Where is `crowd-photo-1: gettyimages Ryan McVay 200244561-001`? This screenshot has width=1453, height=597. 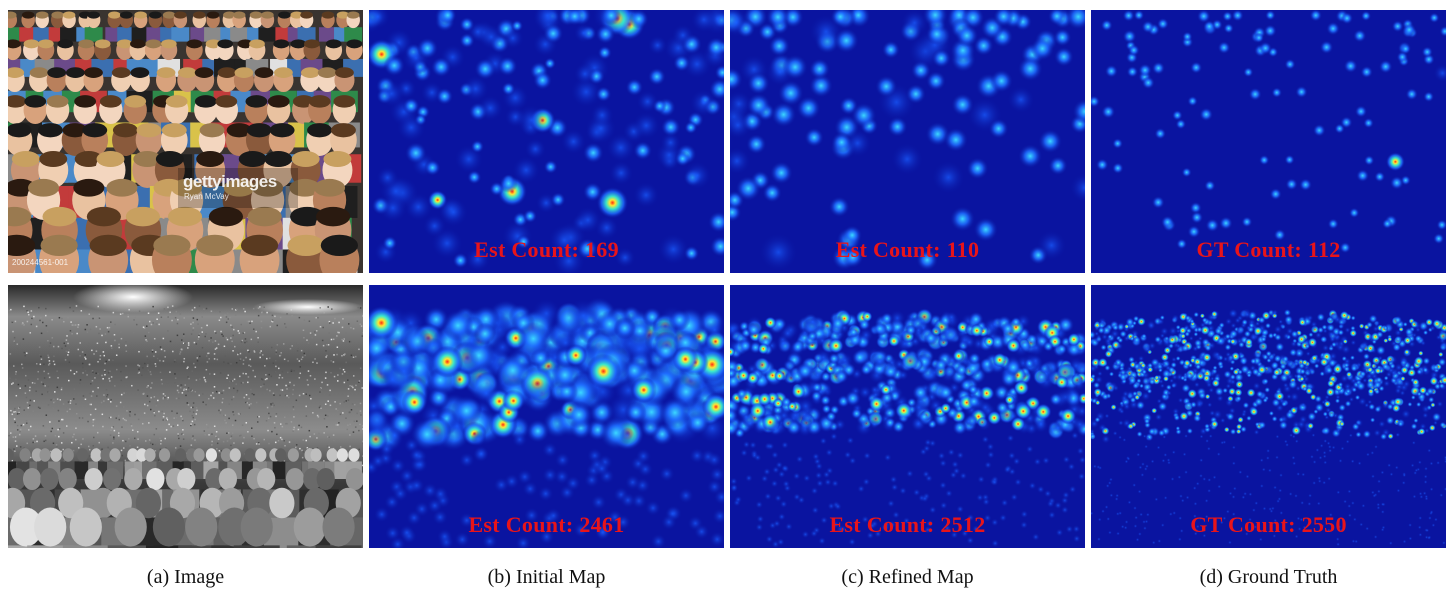
crowd-photo-1: gettyimages Ryan McVay 200244561-001 is located at coordinates (185, 141).